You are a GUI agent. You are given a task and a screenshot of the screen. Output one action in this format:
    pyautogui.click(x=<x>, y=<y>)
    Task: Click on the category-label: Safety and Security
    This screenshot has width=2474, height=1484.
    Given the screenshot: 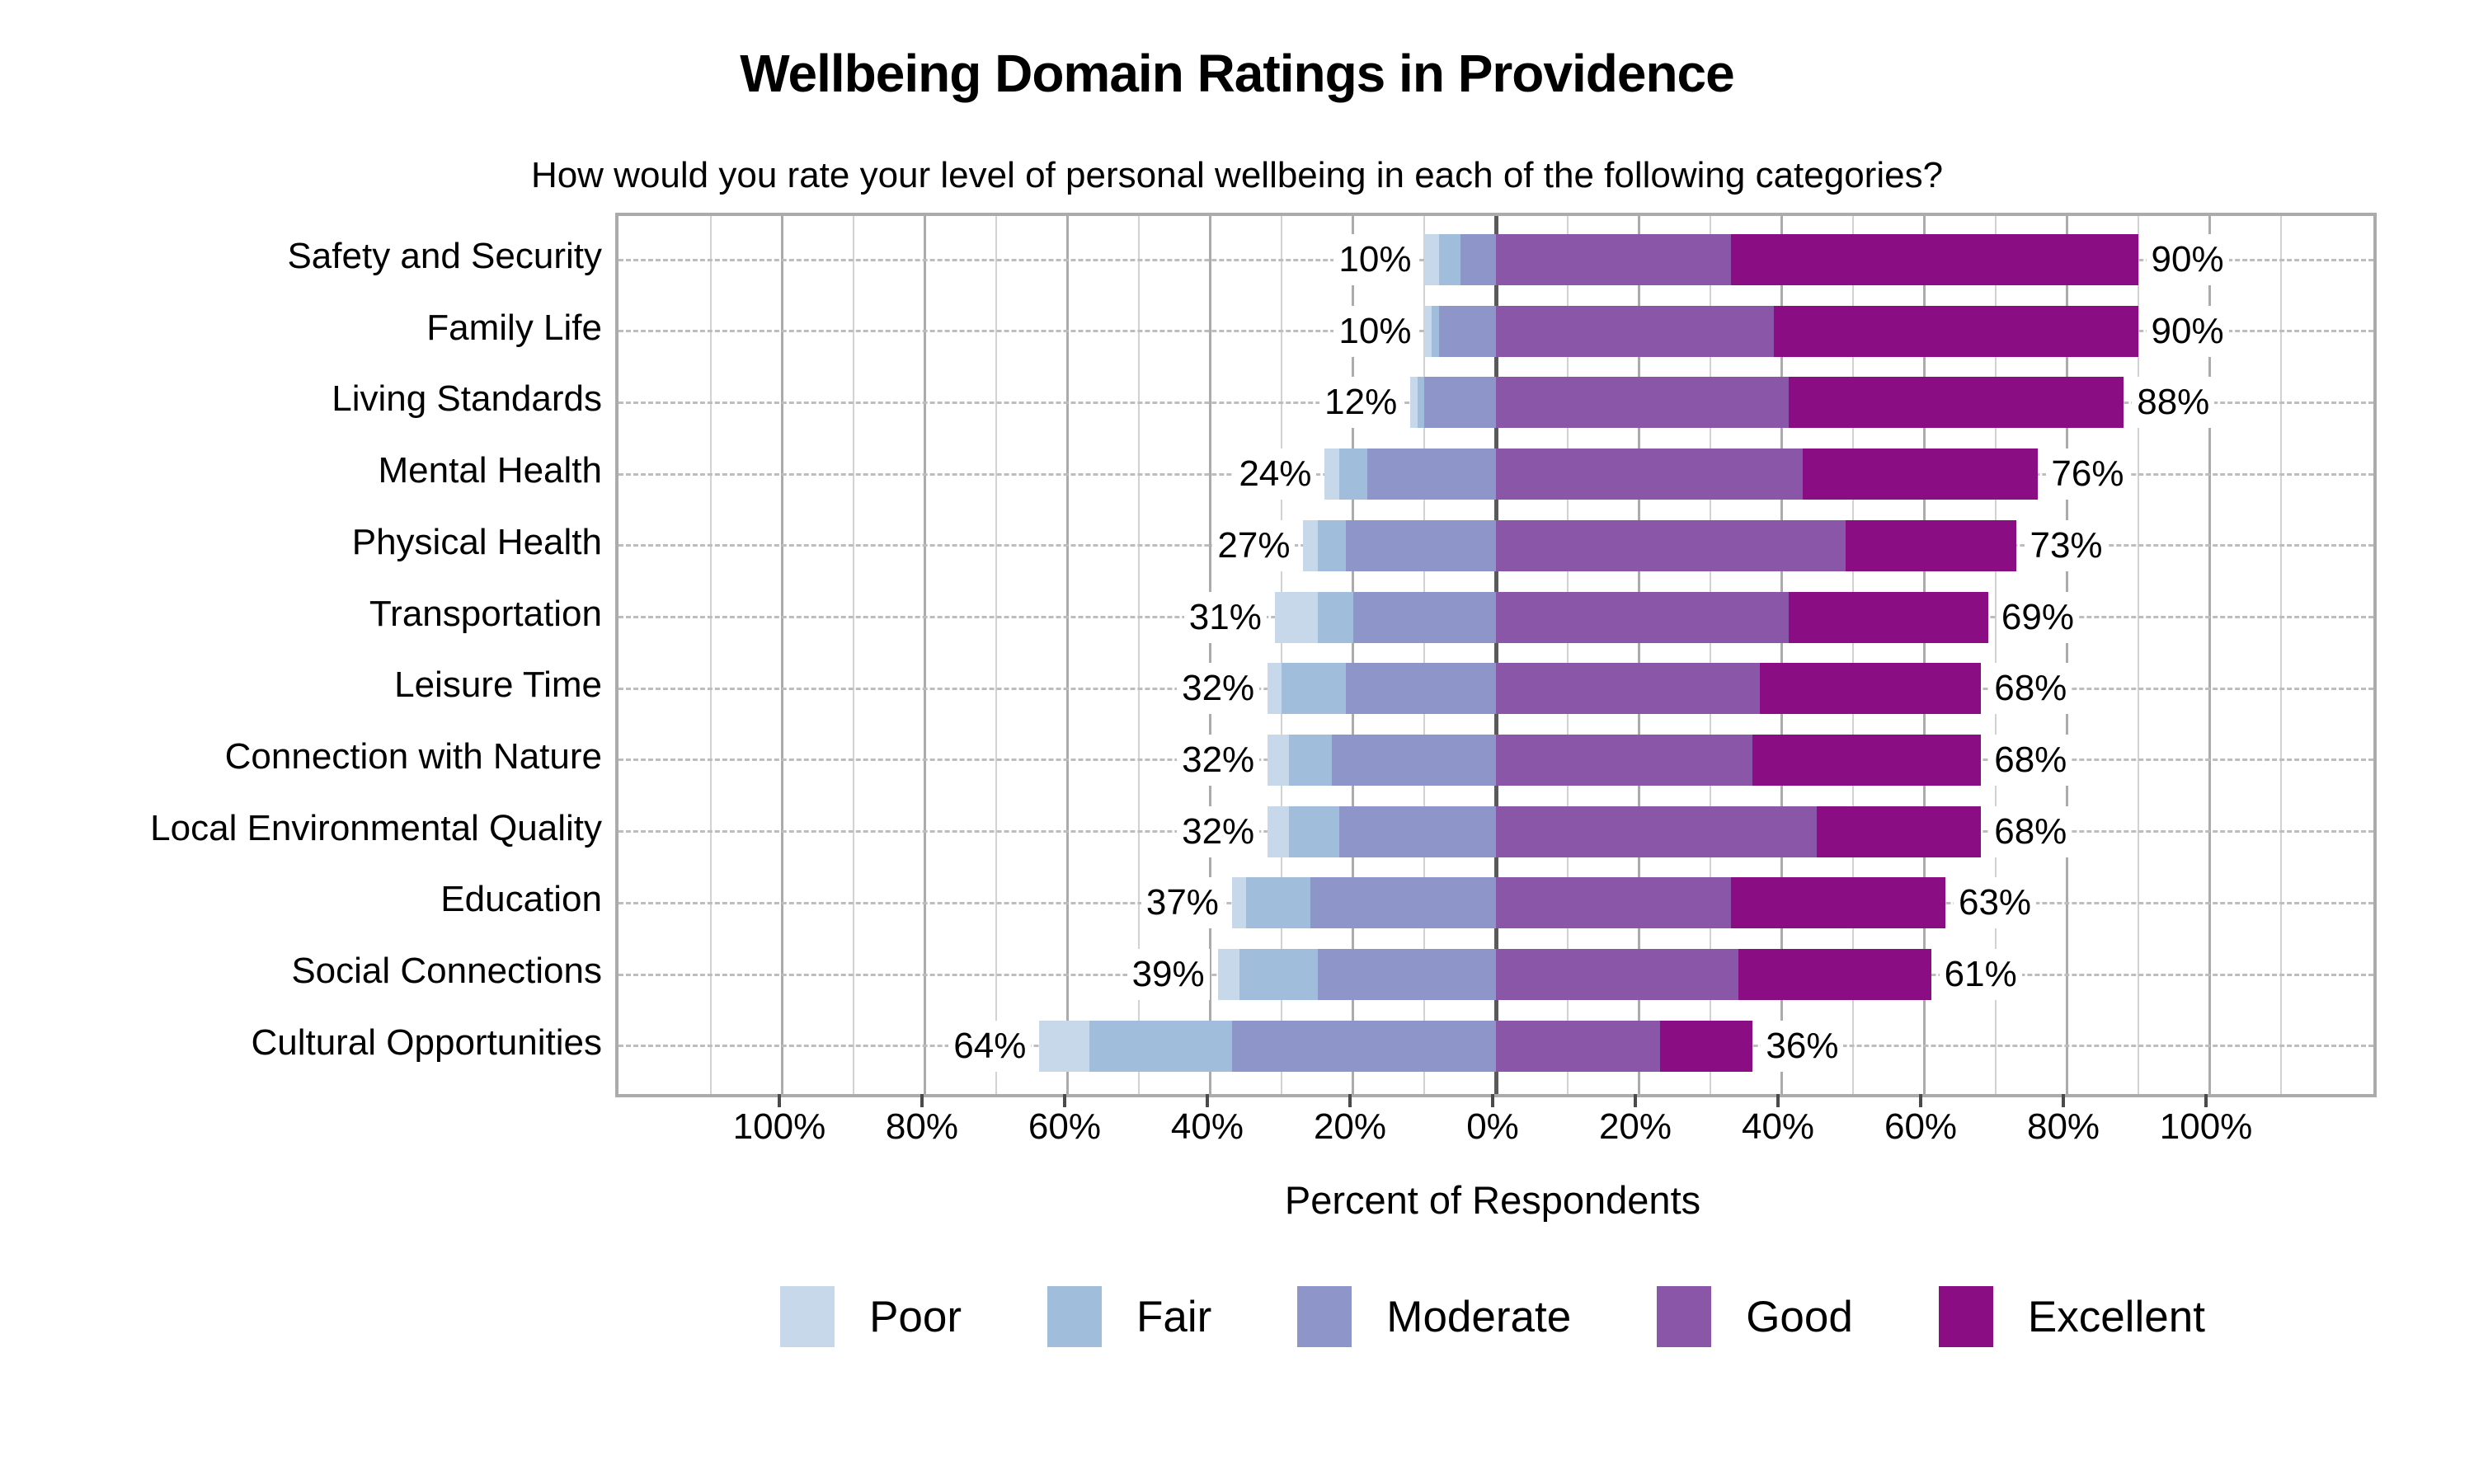 What is the action you would take?
    pyautogui.click(x=444, y=256)
    